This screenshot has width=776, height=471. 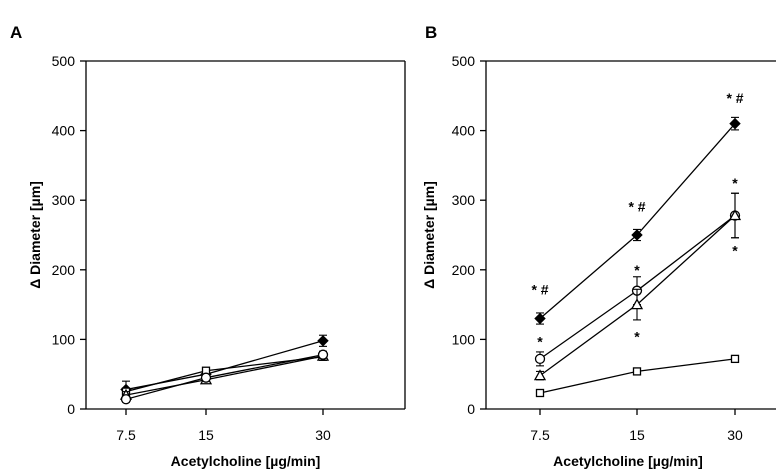 I want to click on series-circle-open, so click(x=224, y=377).